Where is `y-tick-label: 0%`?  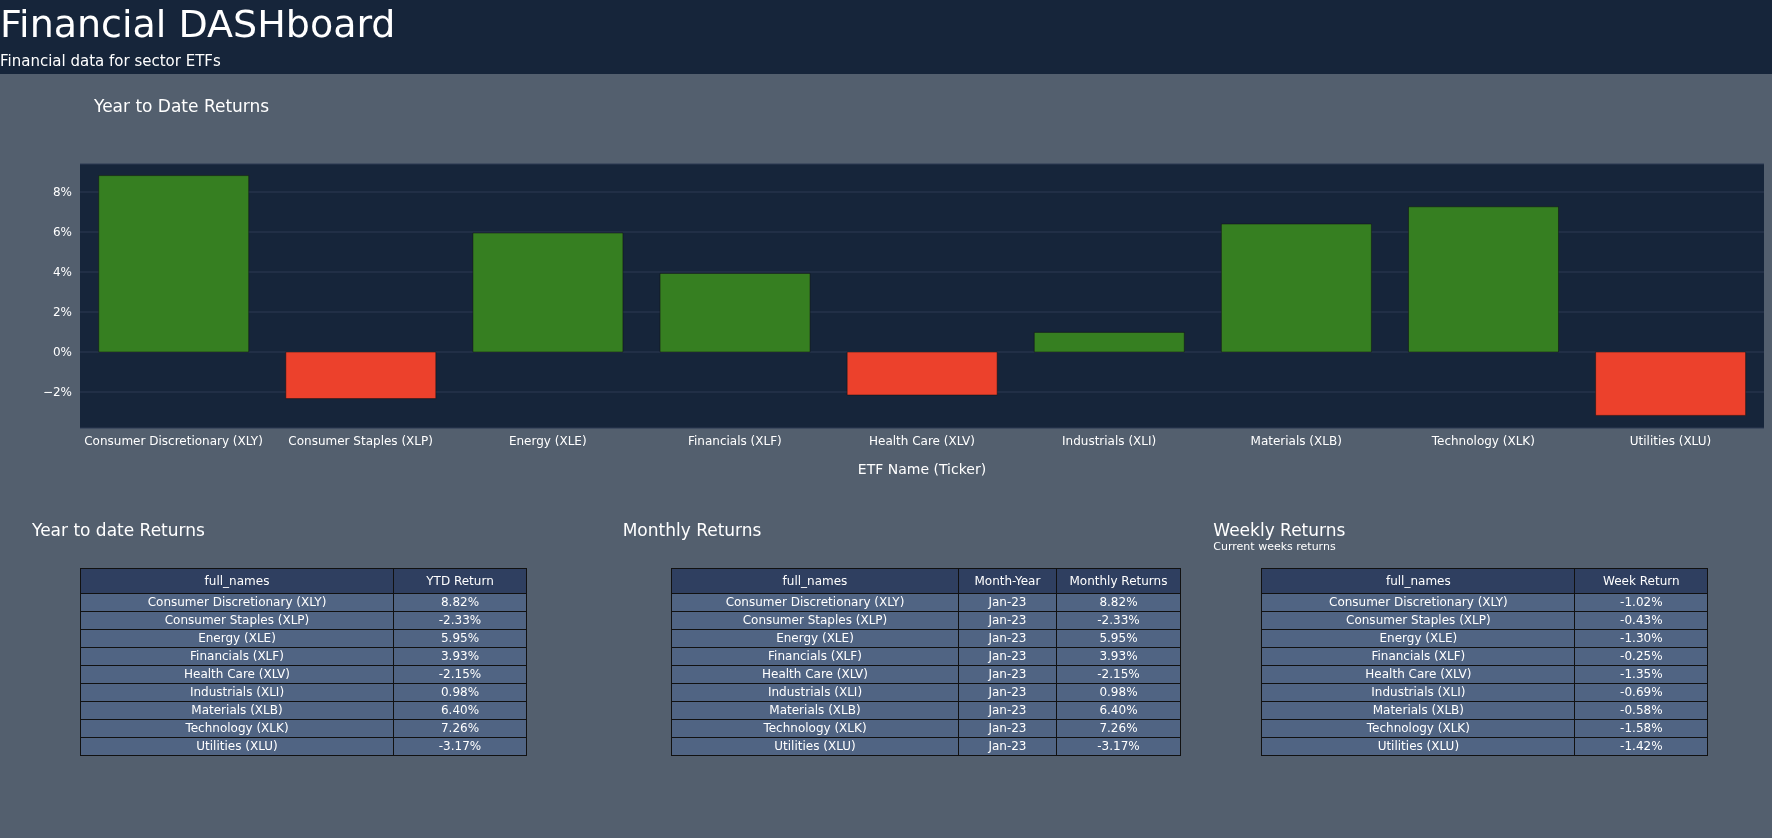
y-tick-label: 0% is located at coordinates (62, 352).